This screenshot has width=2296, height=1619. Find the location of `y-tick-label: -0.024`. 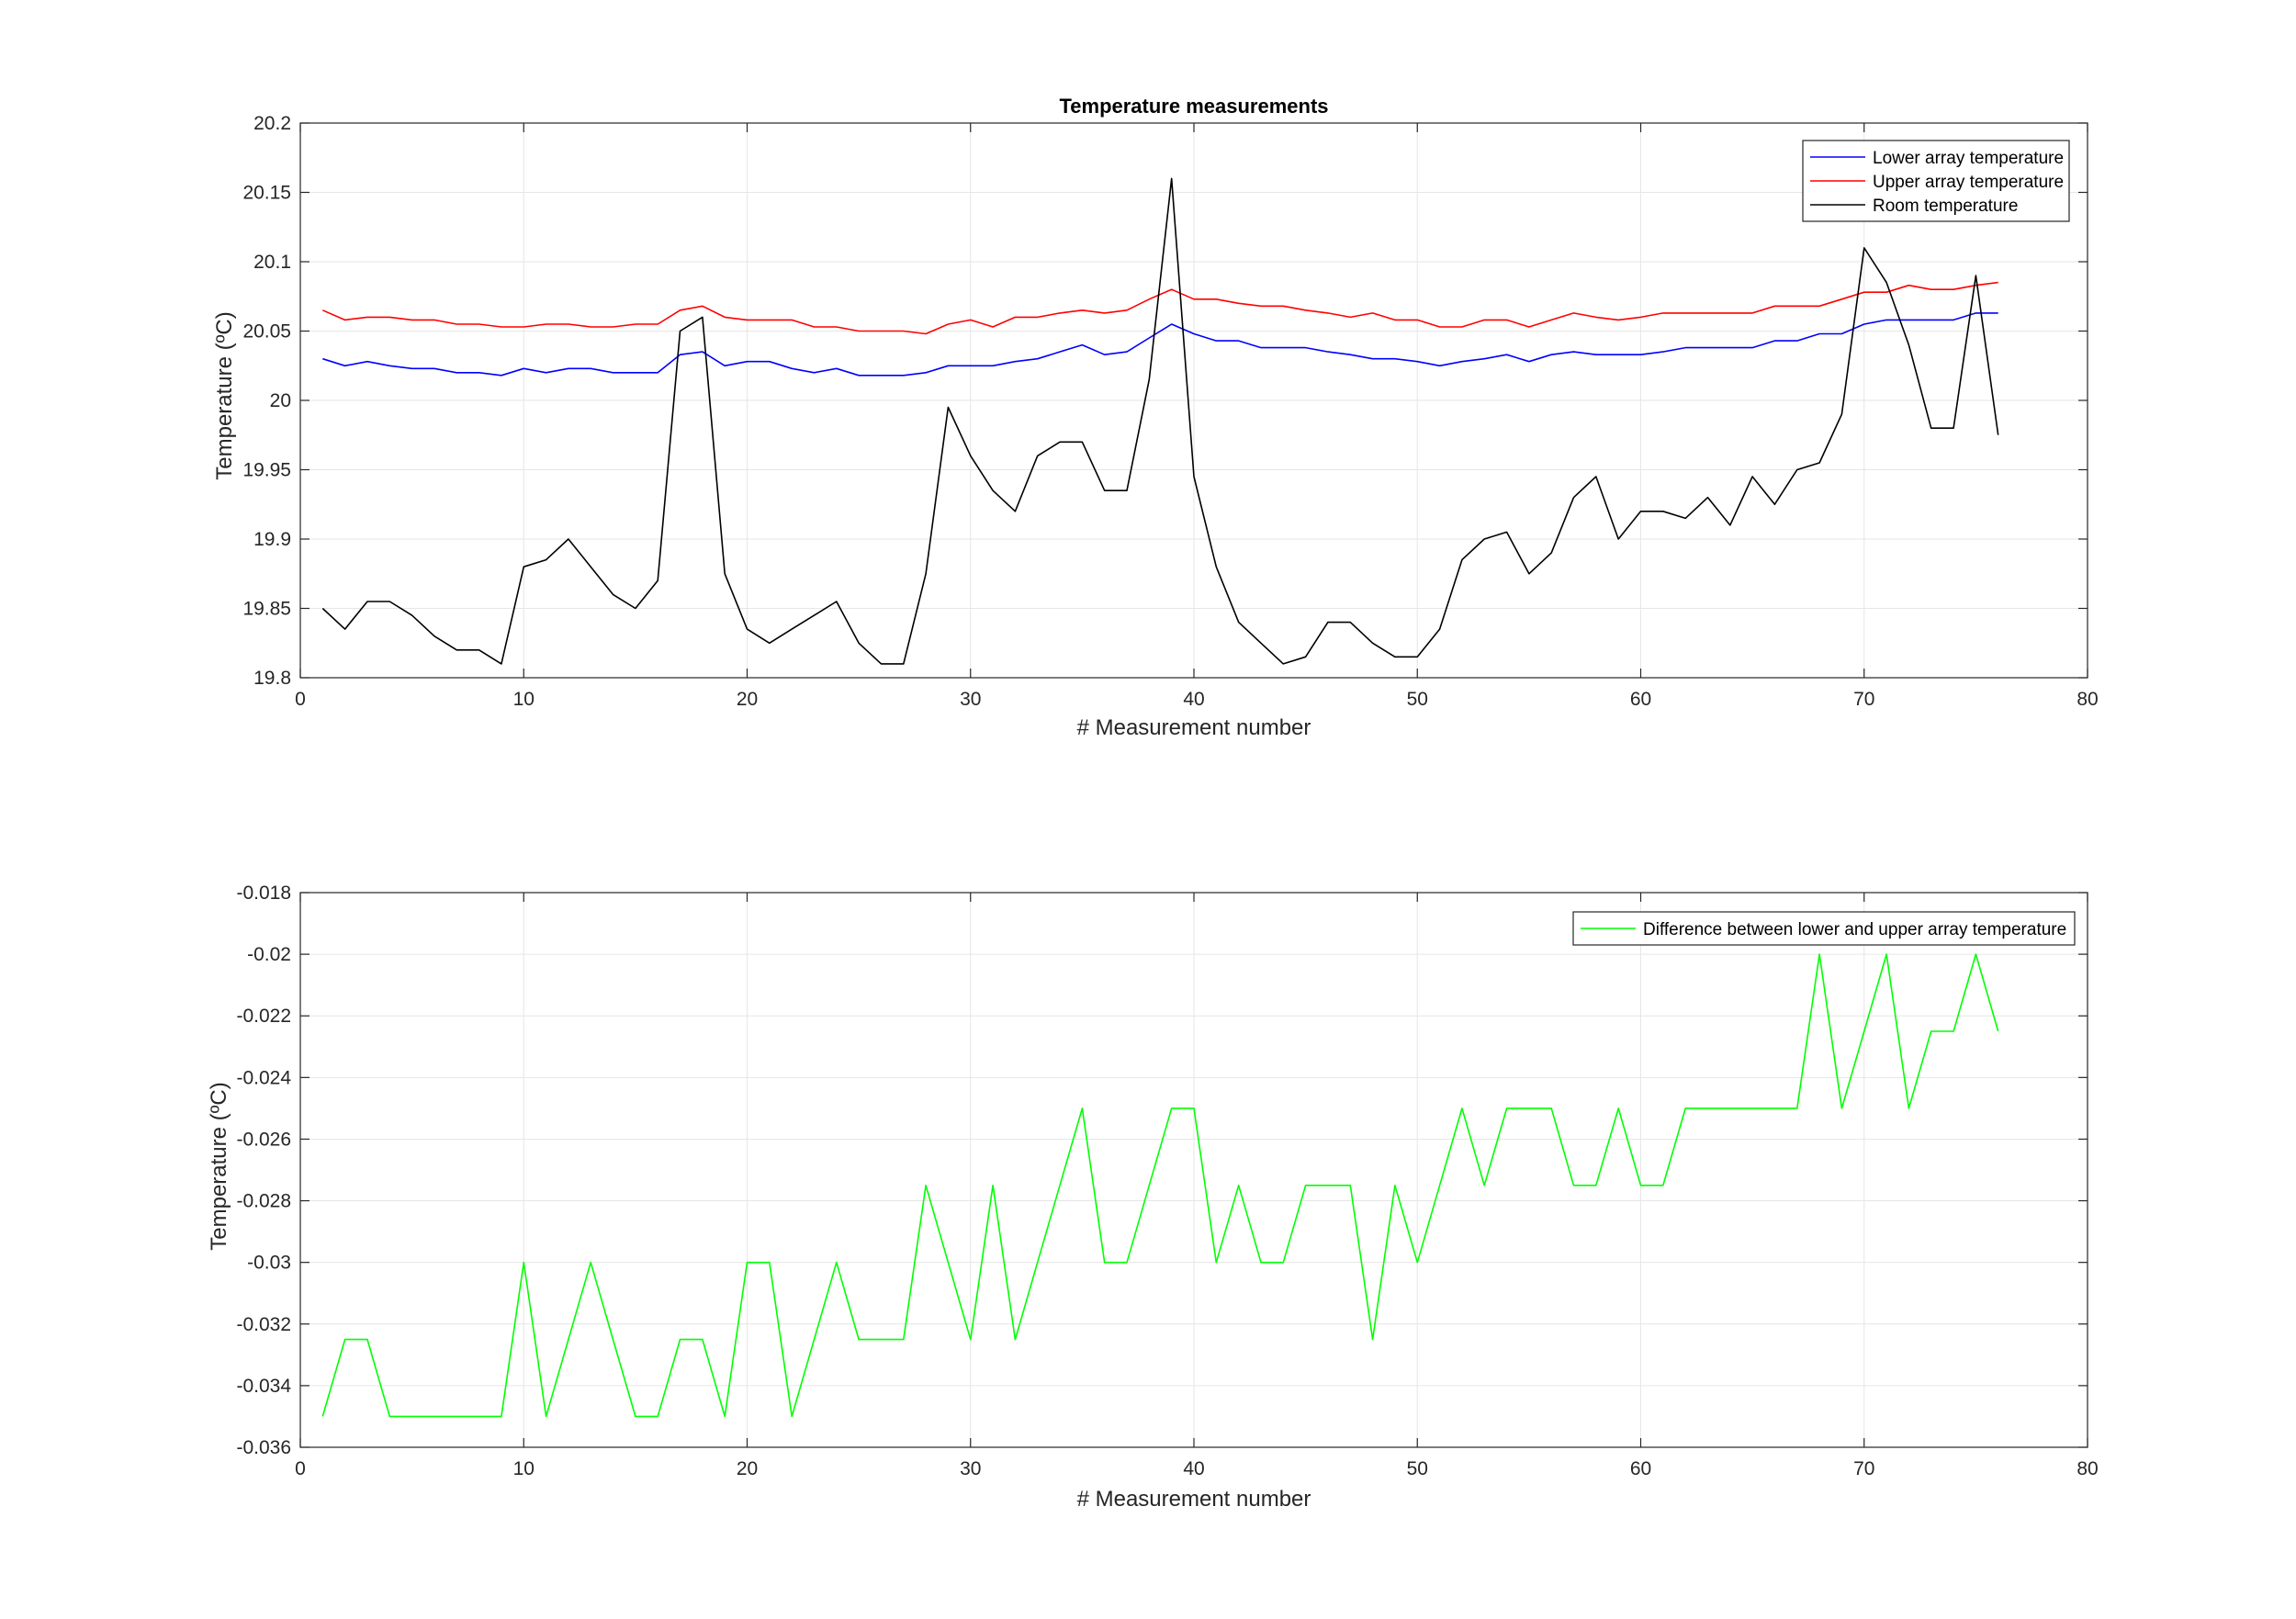

y-tick-label: -0.024 is located at coordinates (264, 1077).